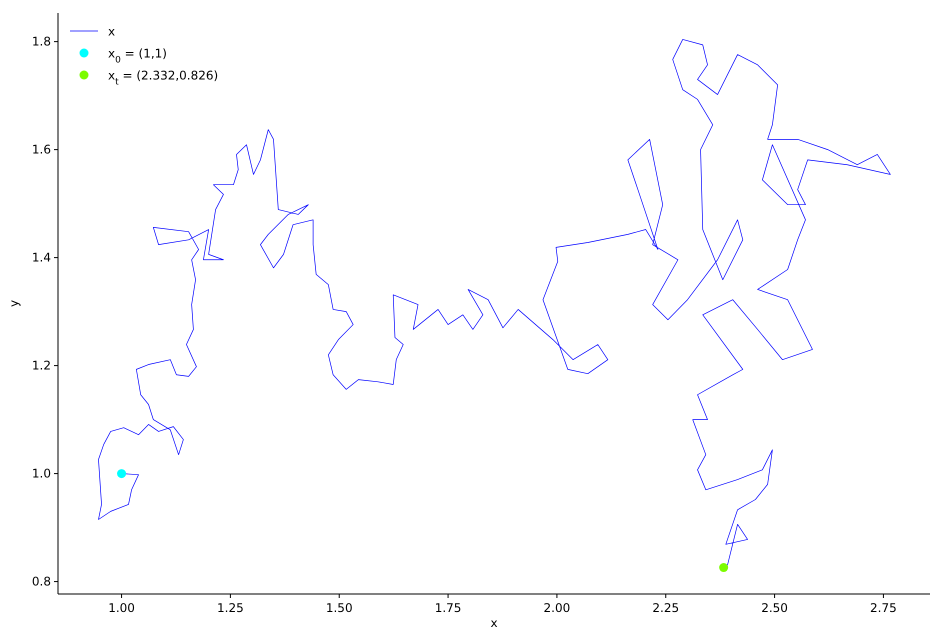 Image resolution: width=930 pixels, height=630 pixels. I want to click on y-tick-label: 0.8, so click(41, 581).